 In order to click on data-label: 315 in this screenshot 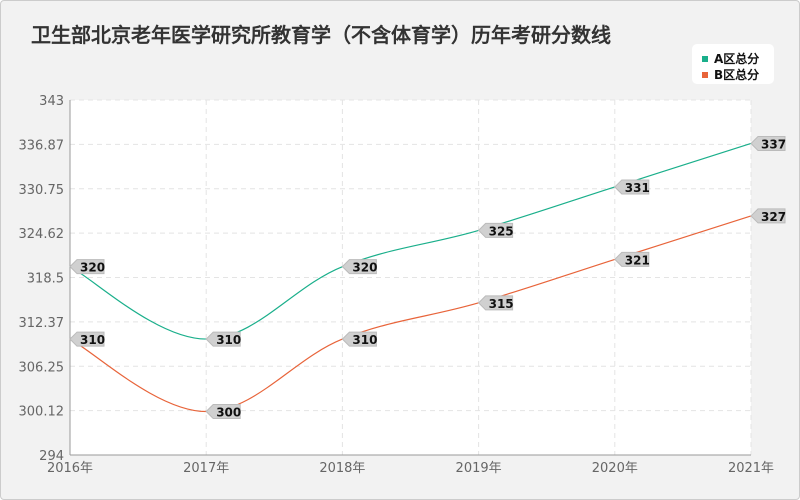, I will do `click(501, 304)`.